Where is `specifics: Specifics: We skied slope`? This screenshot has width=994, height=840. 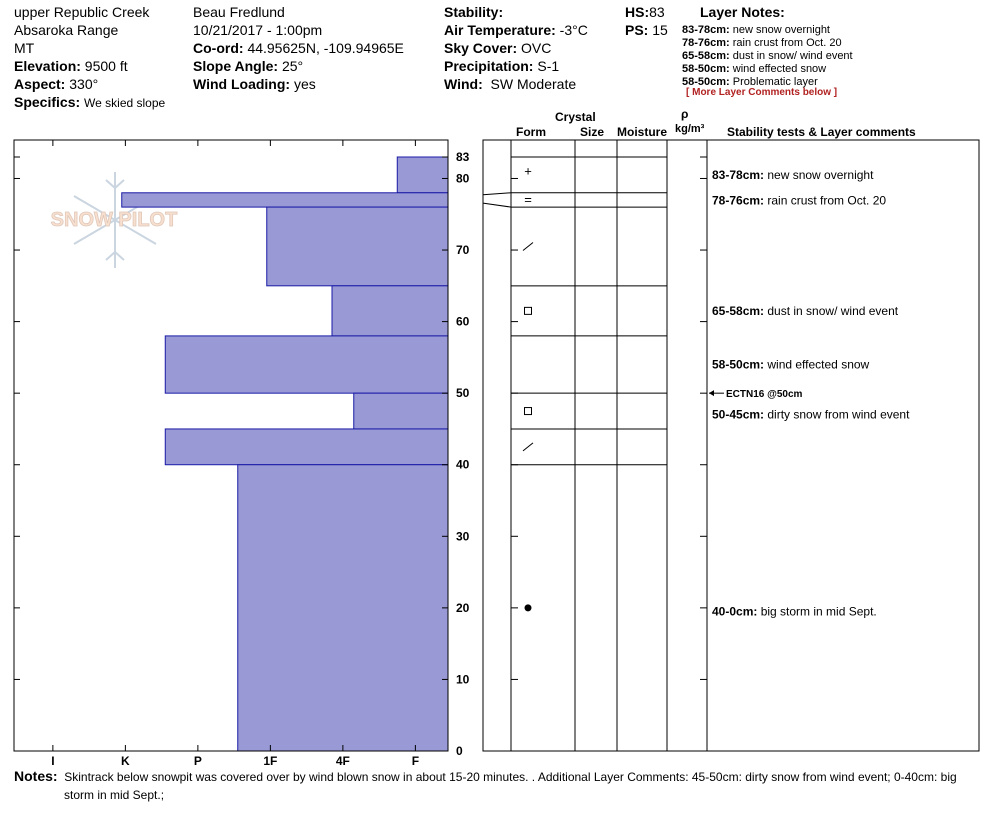
specifics: Specifics: We skied slope is located at coordinates (90, 102).